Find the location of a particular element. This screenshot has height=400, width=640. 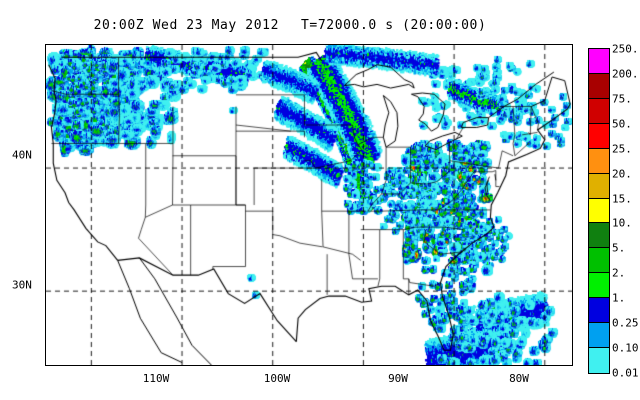

colorbar-tick-0: 250. is located at coordinates (625, 49).